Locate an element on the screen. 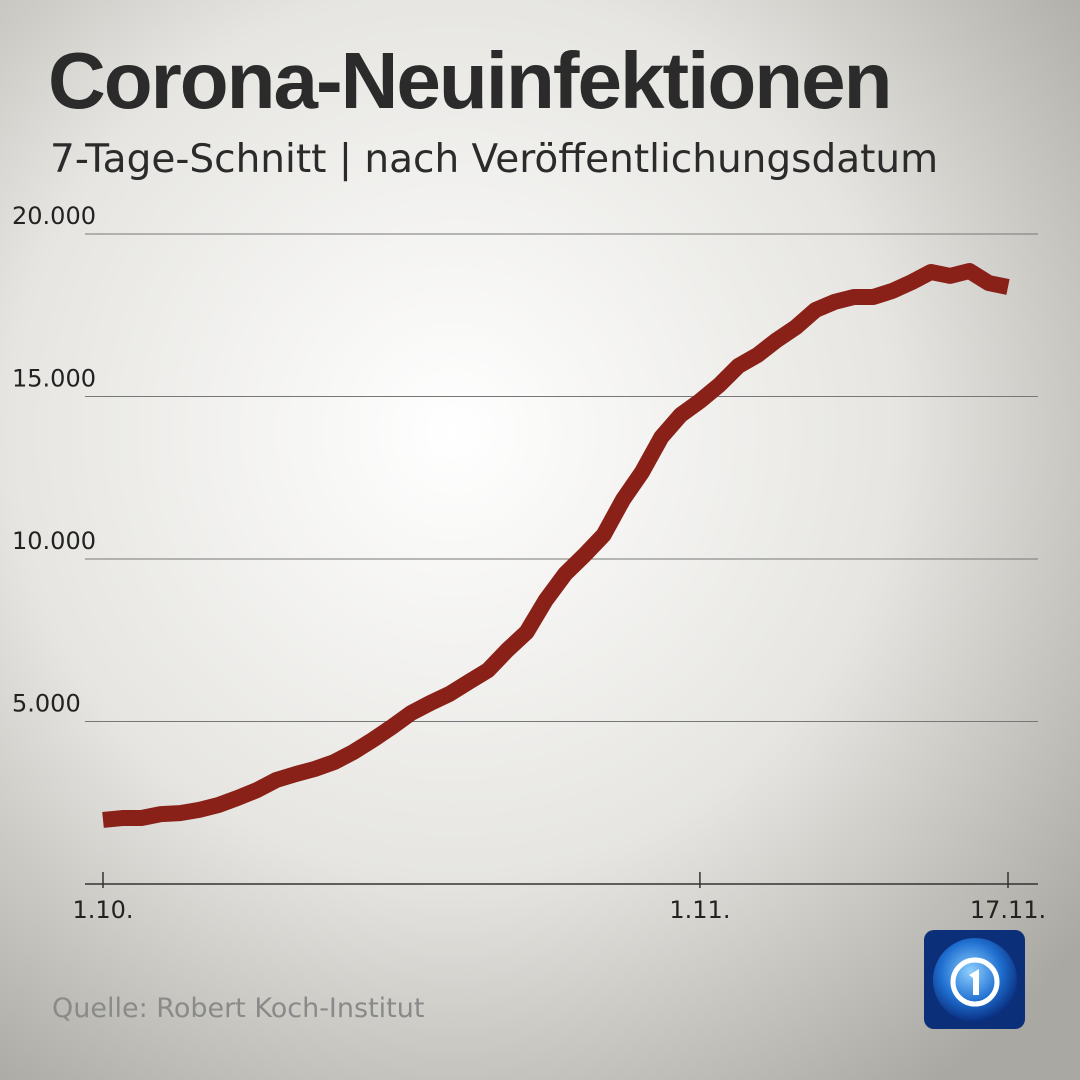  chart-title: Corona-Neuinfektionen is located at coordinates (469, 80).